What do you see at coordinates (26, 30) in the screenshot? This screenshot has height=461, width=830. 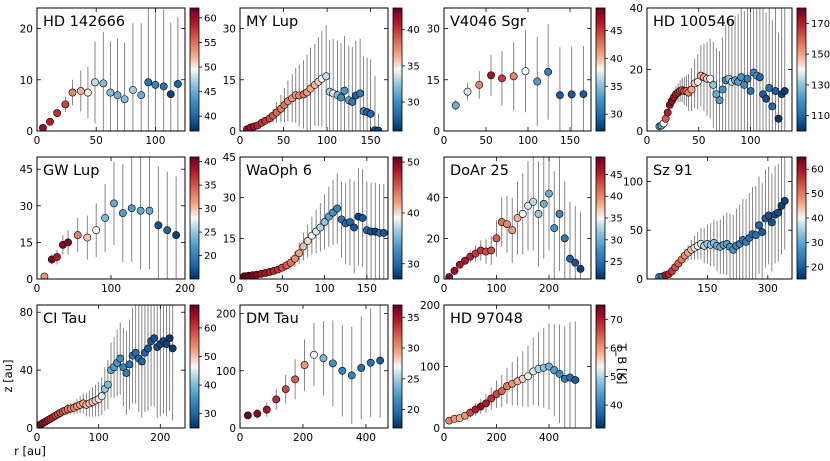 I see `y-tick-label: 20` at bounding box center [26, 30].